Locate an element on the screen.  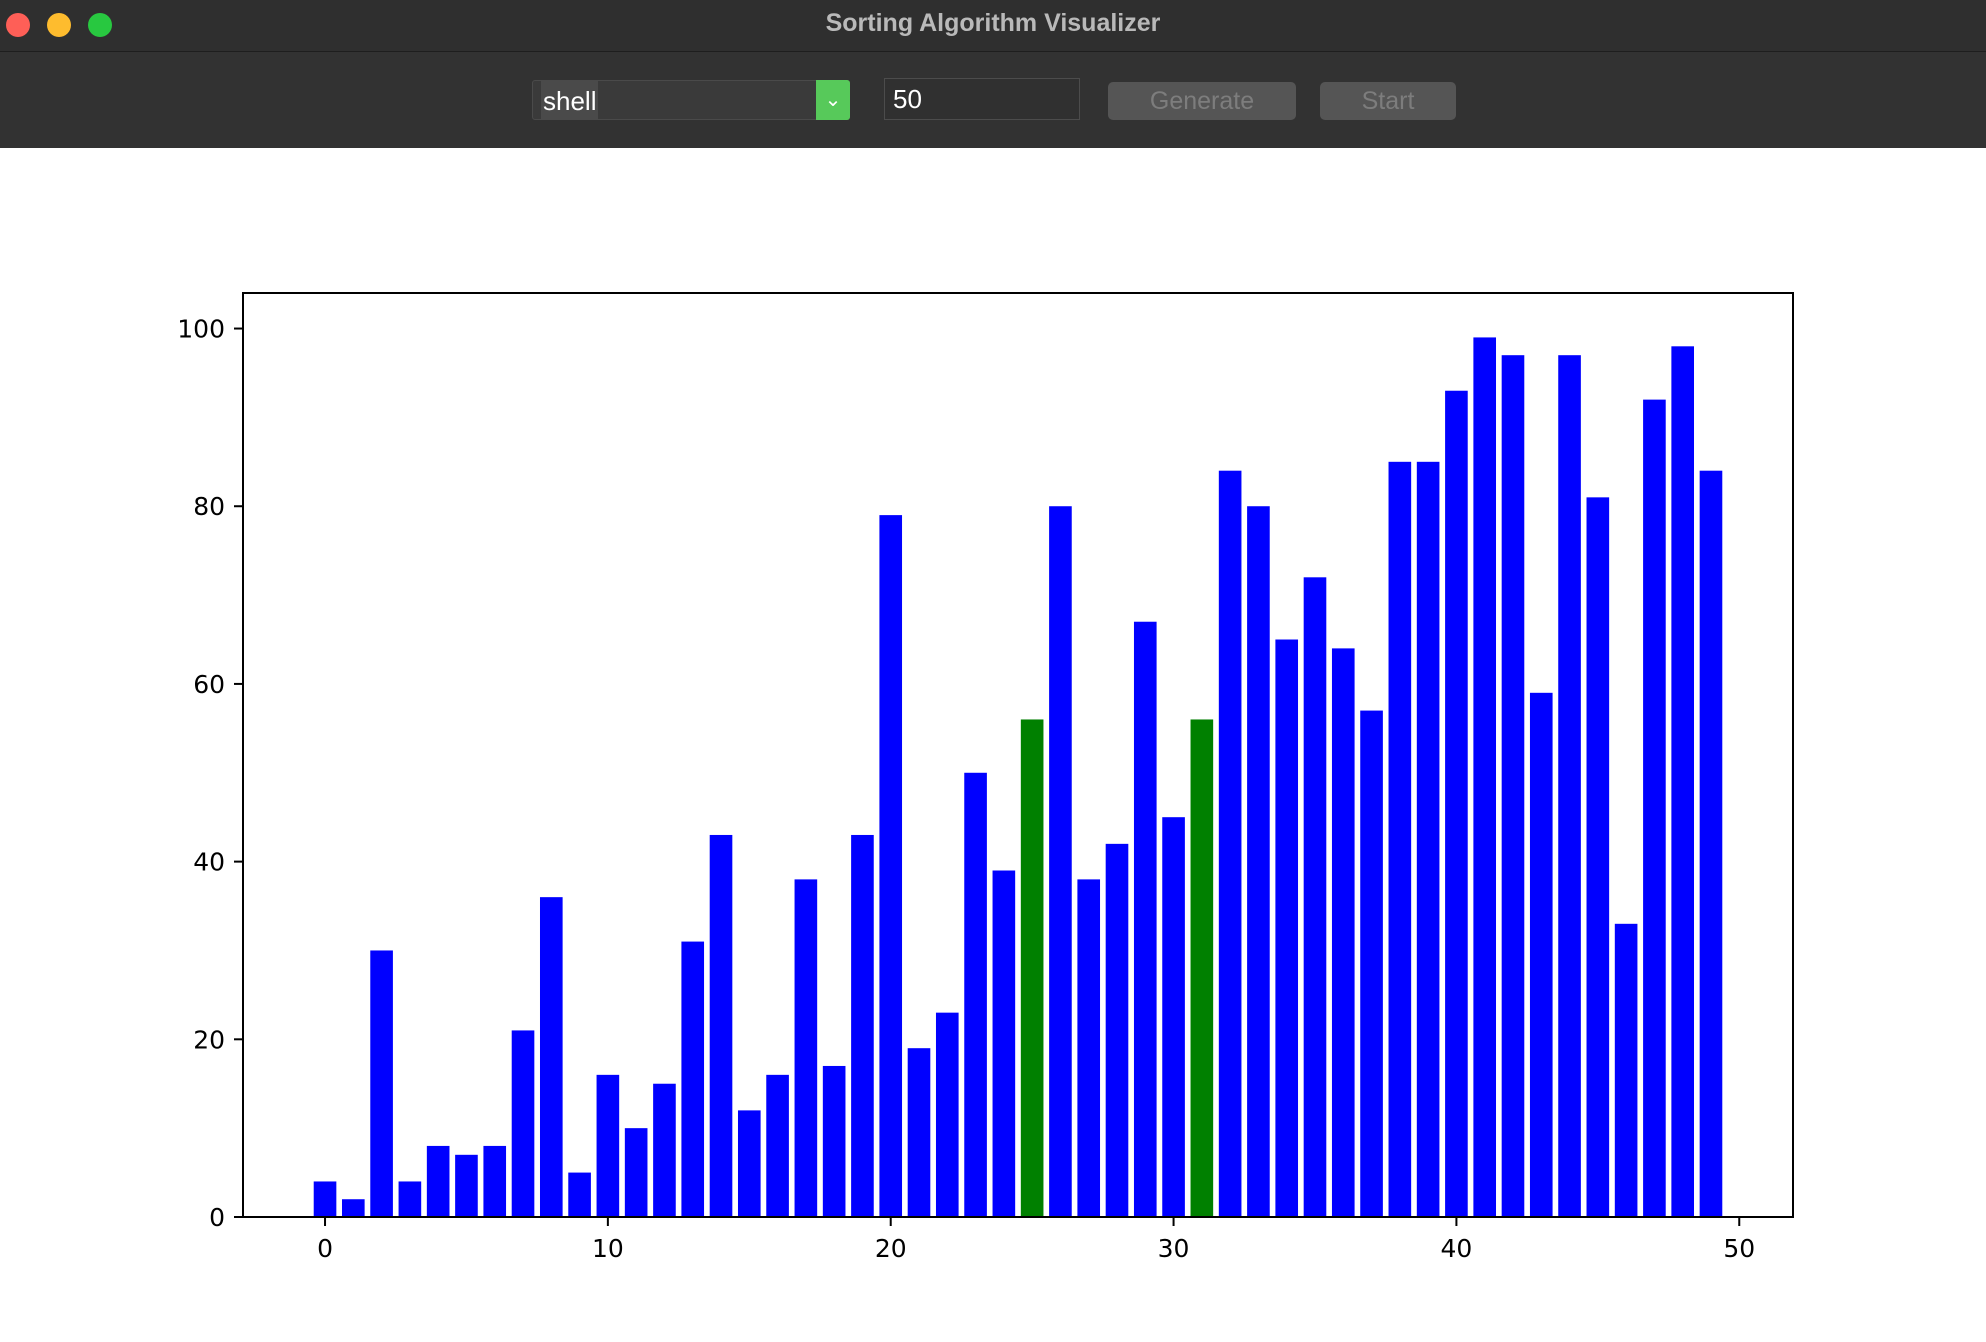
window-title: Sorting Algorithm Visualizer is located at coordinates (993, 23).